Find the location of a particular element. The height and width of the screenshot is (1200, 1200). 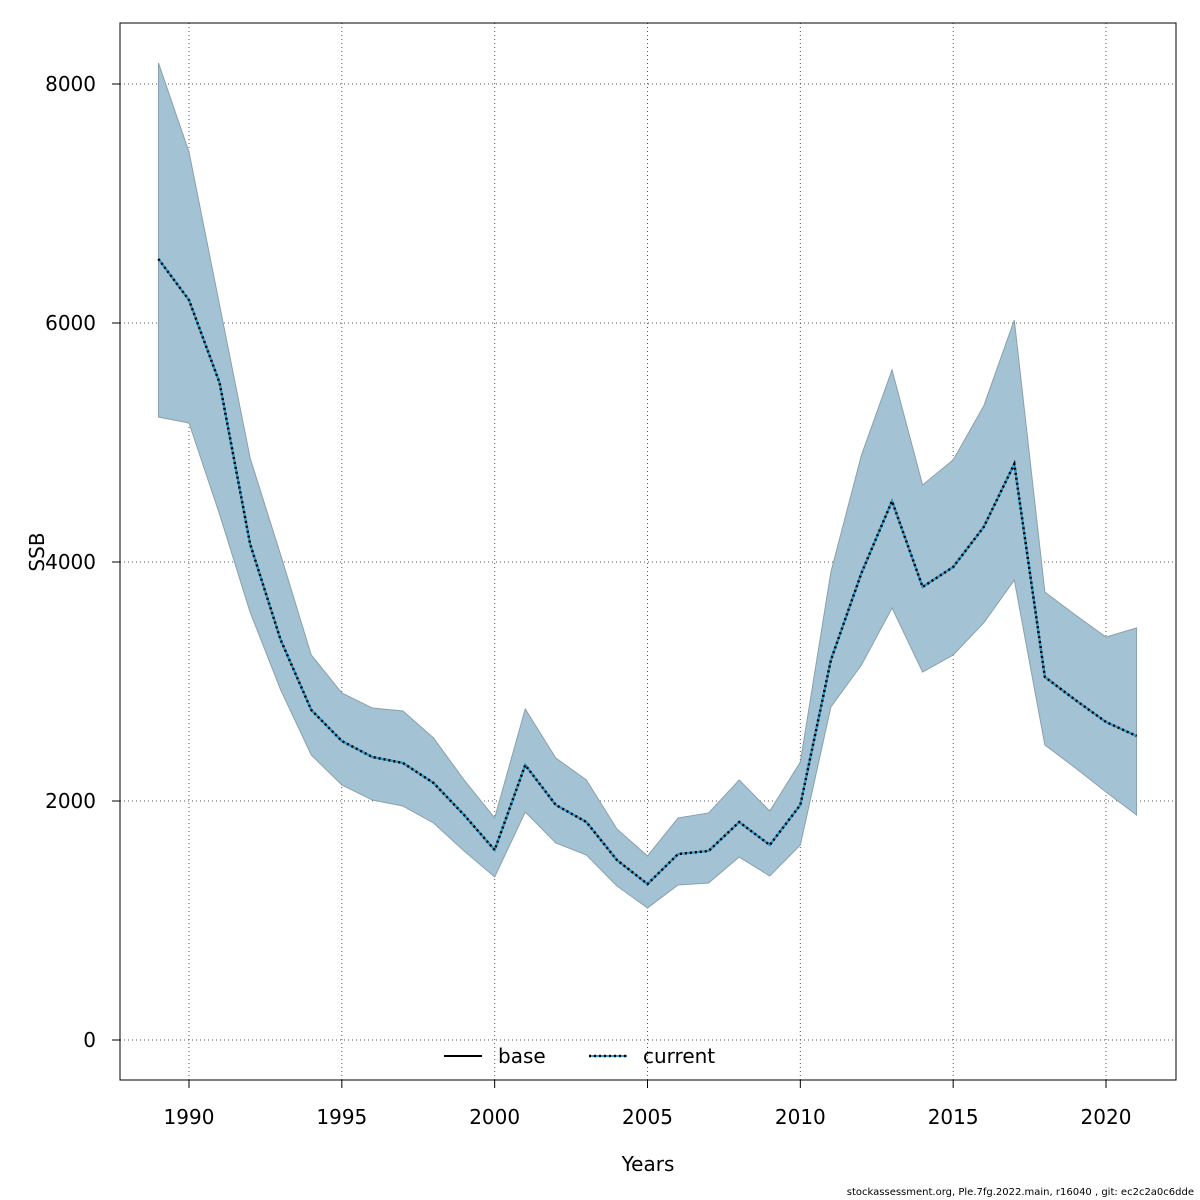

x-tick-label: 2010 is located at coordinates (800, 1117).